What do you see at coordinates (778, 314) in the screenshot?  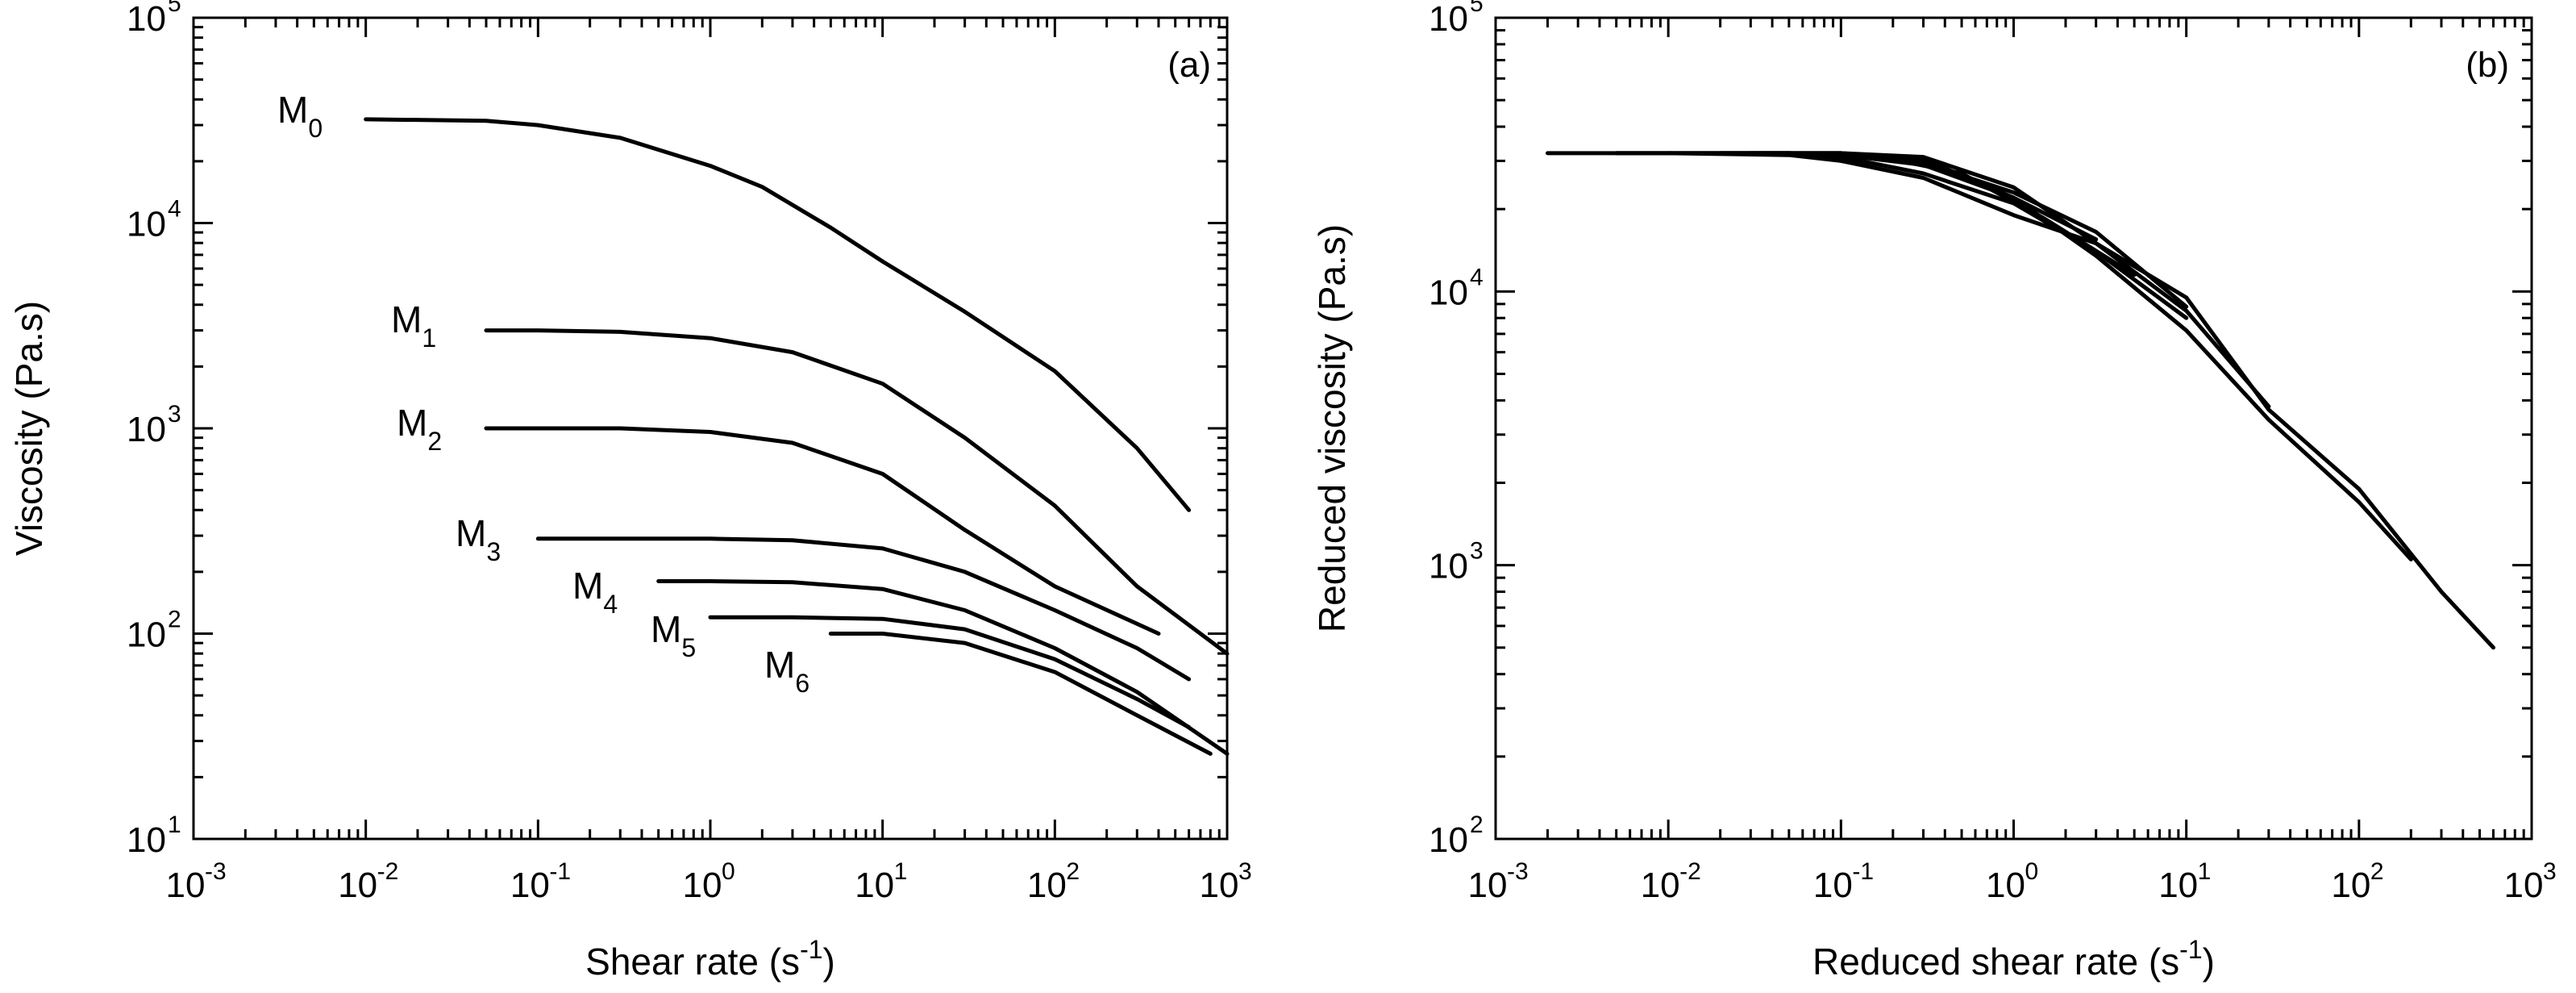 I see `curve-m0` at bounding box center [778, 314].